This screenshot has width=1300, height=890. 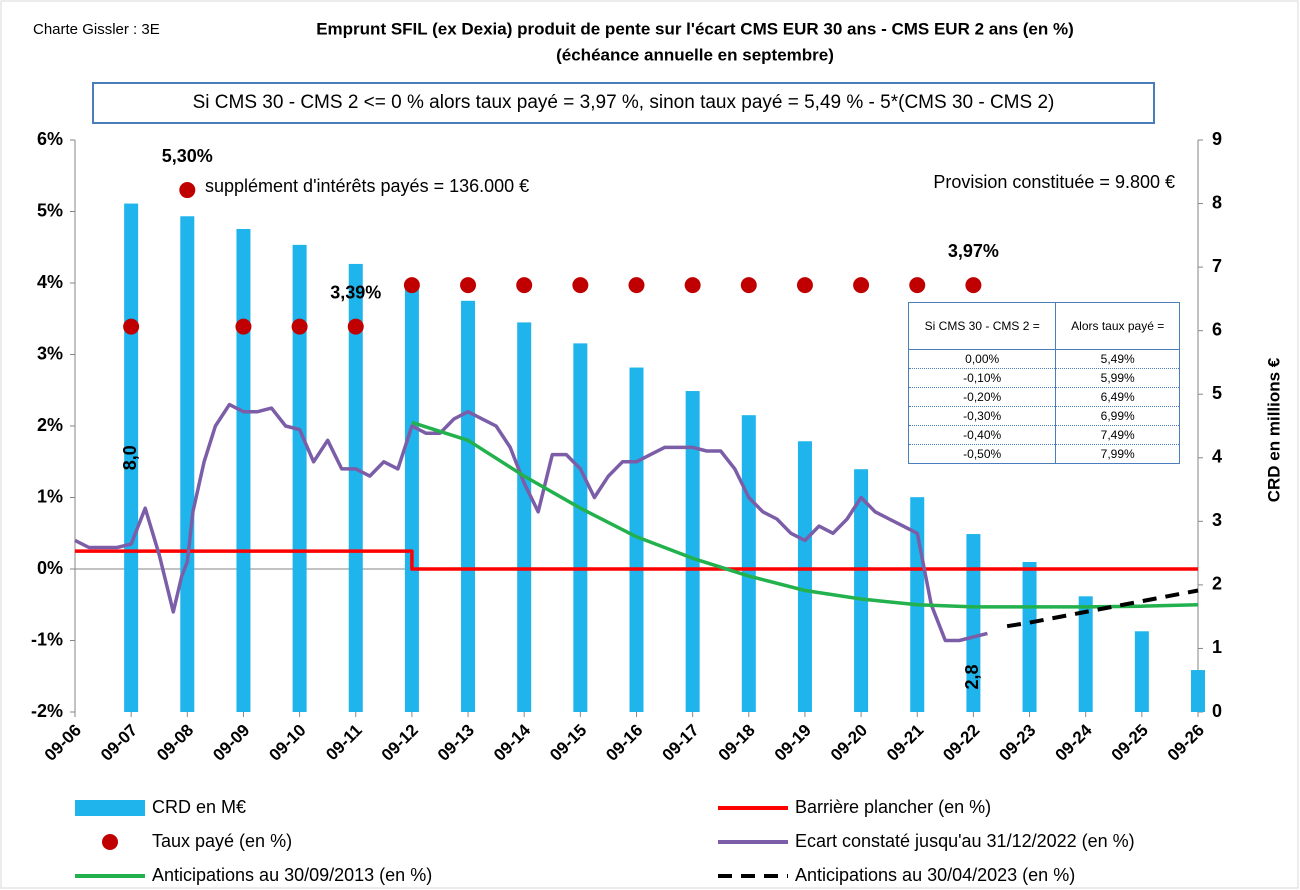 What do you see at coordinates (893, 807) in the screenshot?
I see `legend-label: Barrière plancher (en %)` at bounding box center [893, 807].